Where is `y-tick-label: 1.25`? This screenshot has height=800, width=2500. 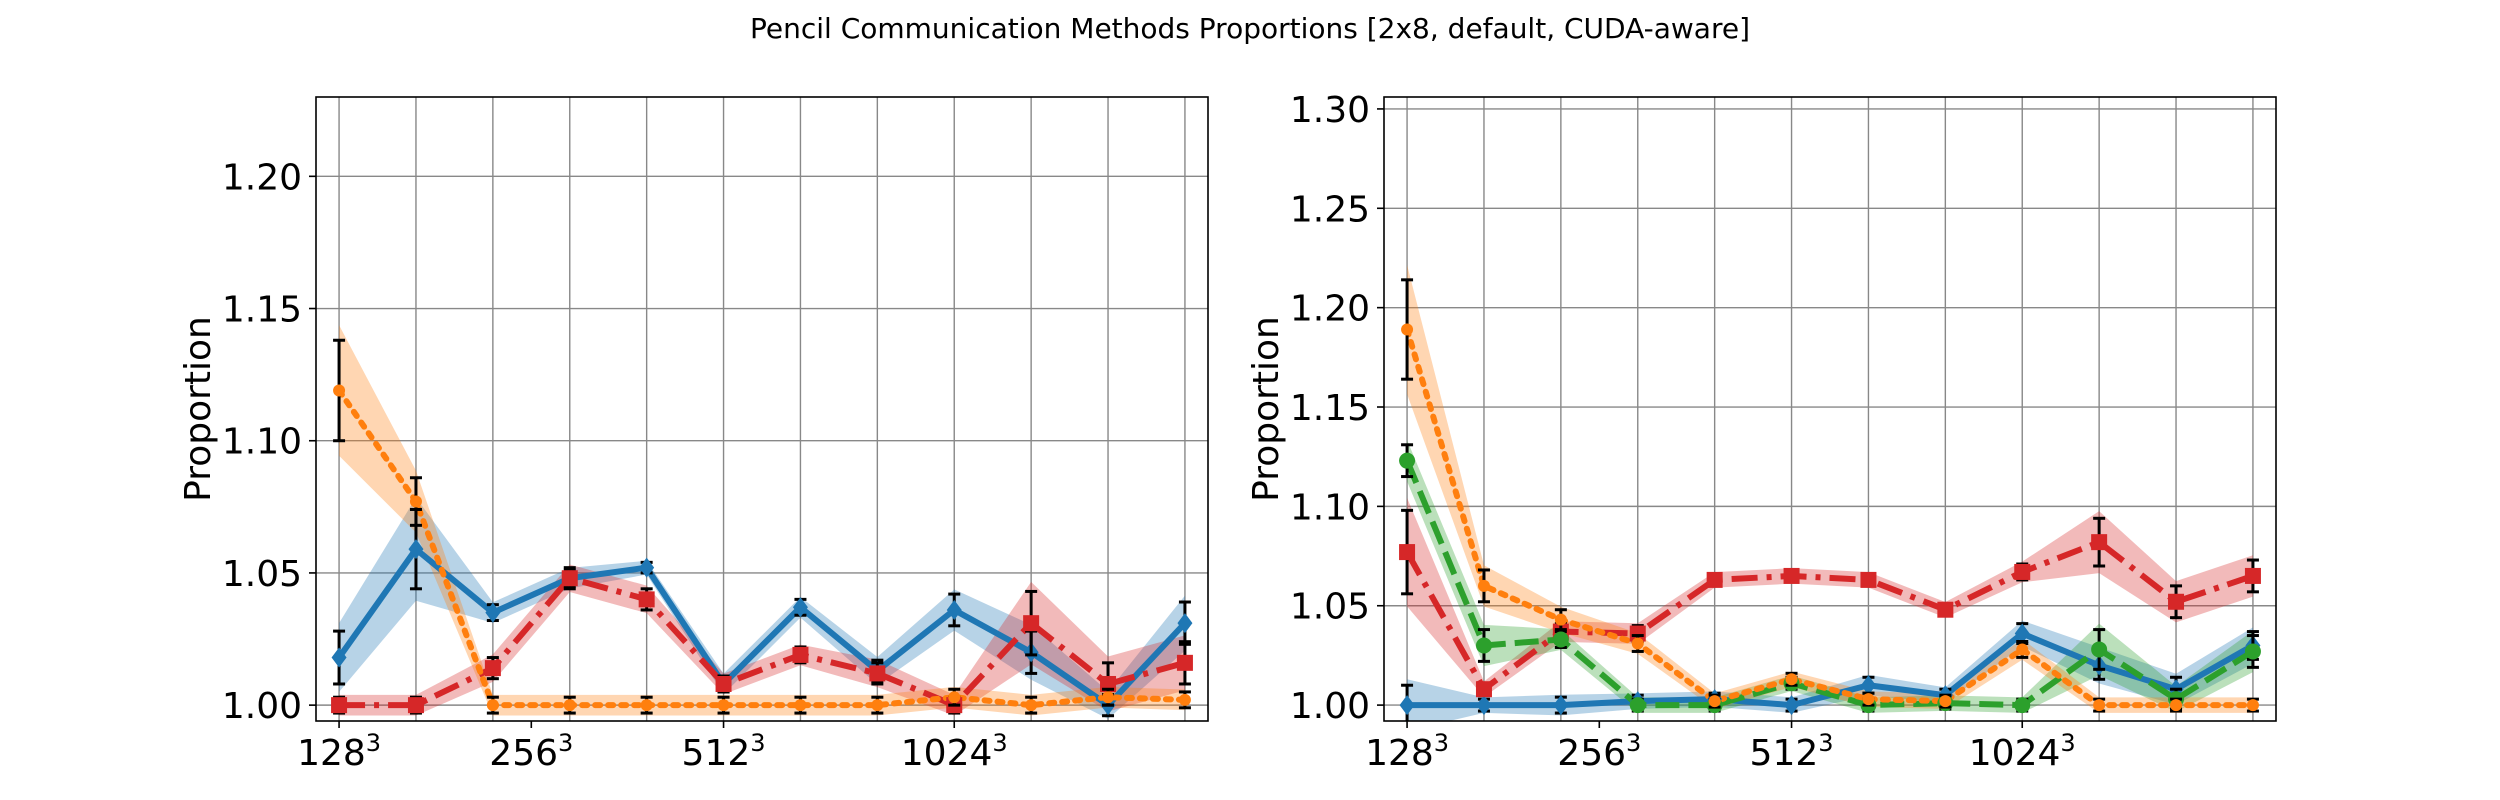
y-tick-label: 1.25 is located at coordinates (1330, 209).